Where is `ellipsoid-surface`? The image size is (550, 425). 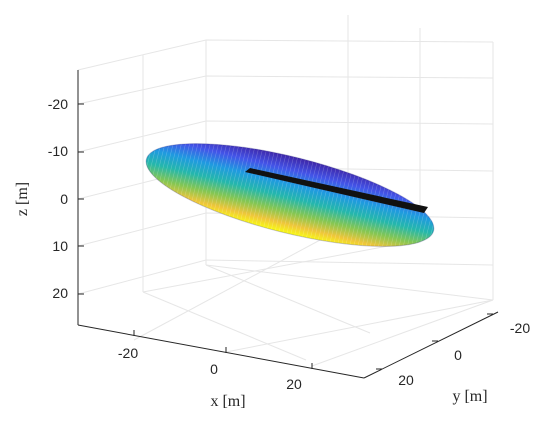
ellipsoid-surface is located at coordinates (290, 195).